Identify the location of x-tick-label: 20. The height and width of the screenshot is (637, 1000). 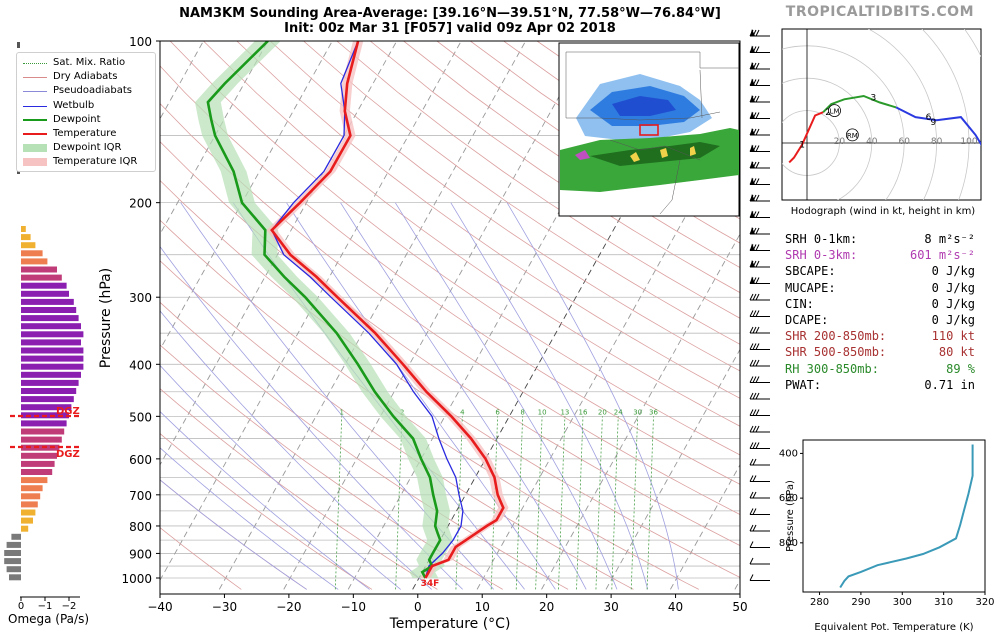
(546, 607).